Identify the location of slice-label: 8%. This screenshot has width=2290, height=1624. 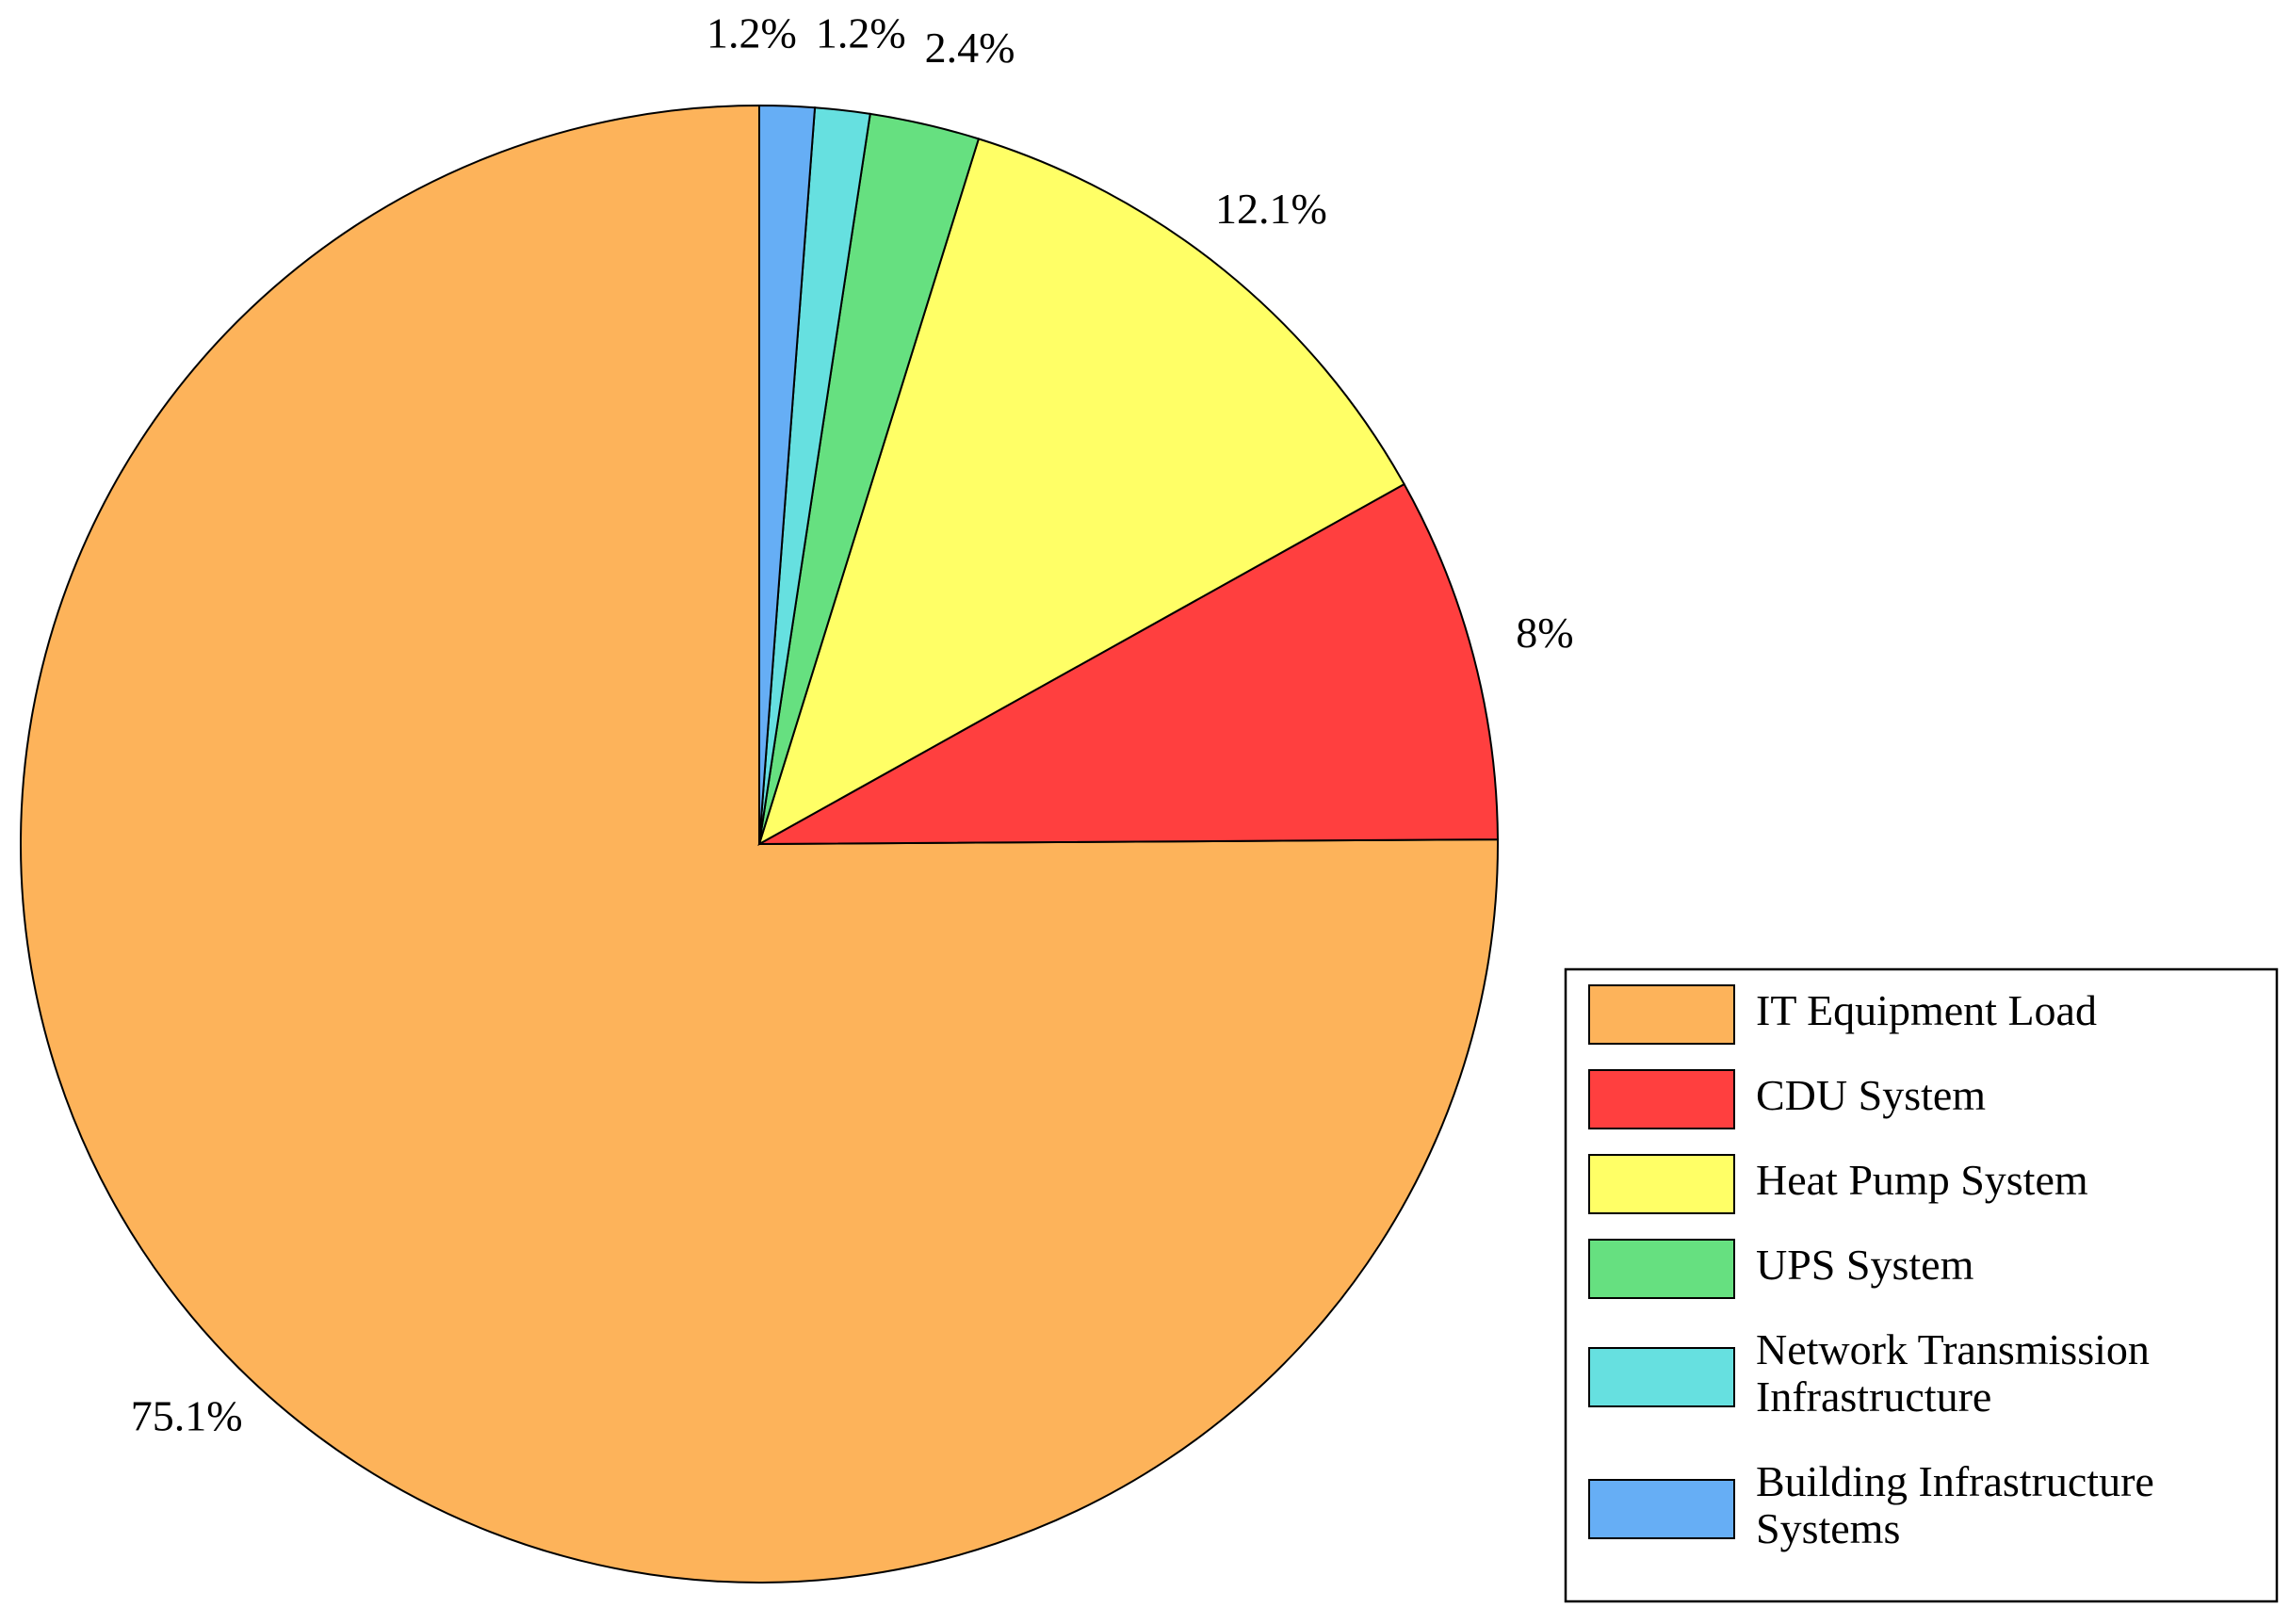
(1544, 633).